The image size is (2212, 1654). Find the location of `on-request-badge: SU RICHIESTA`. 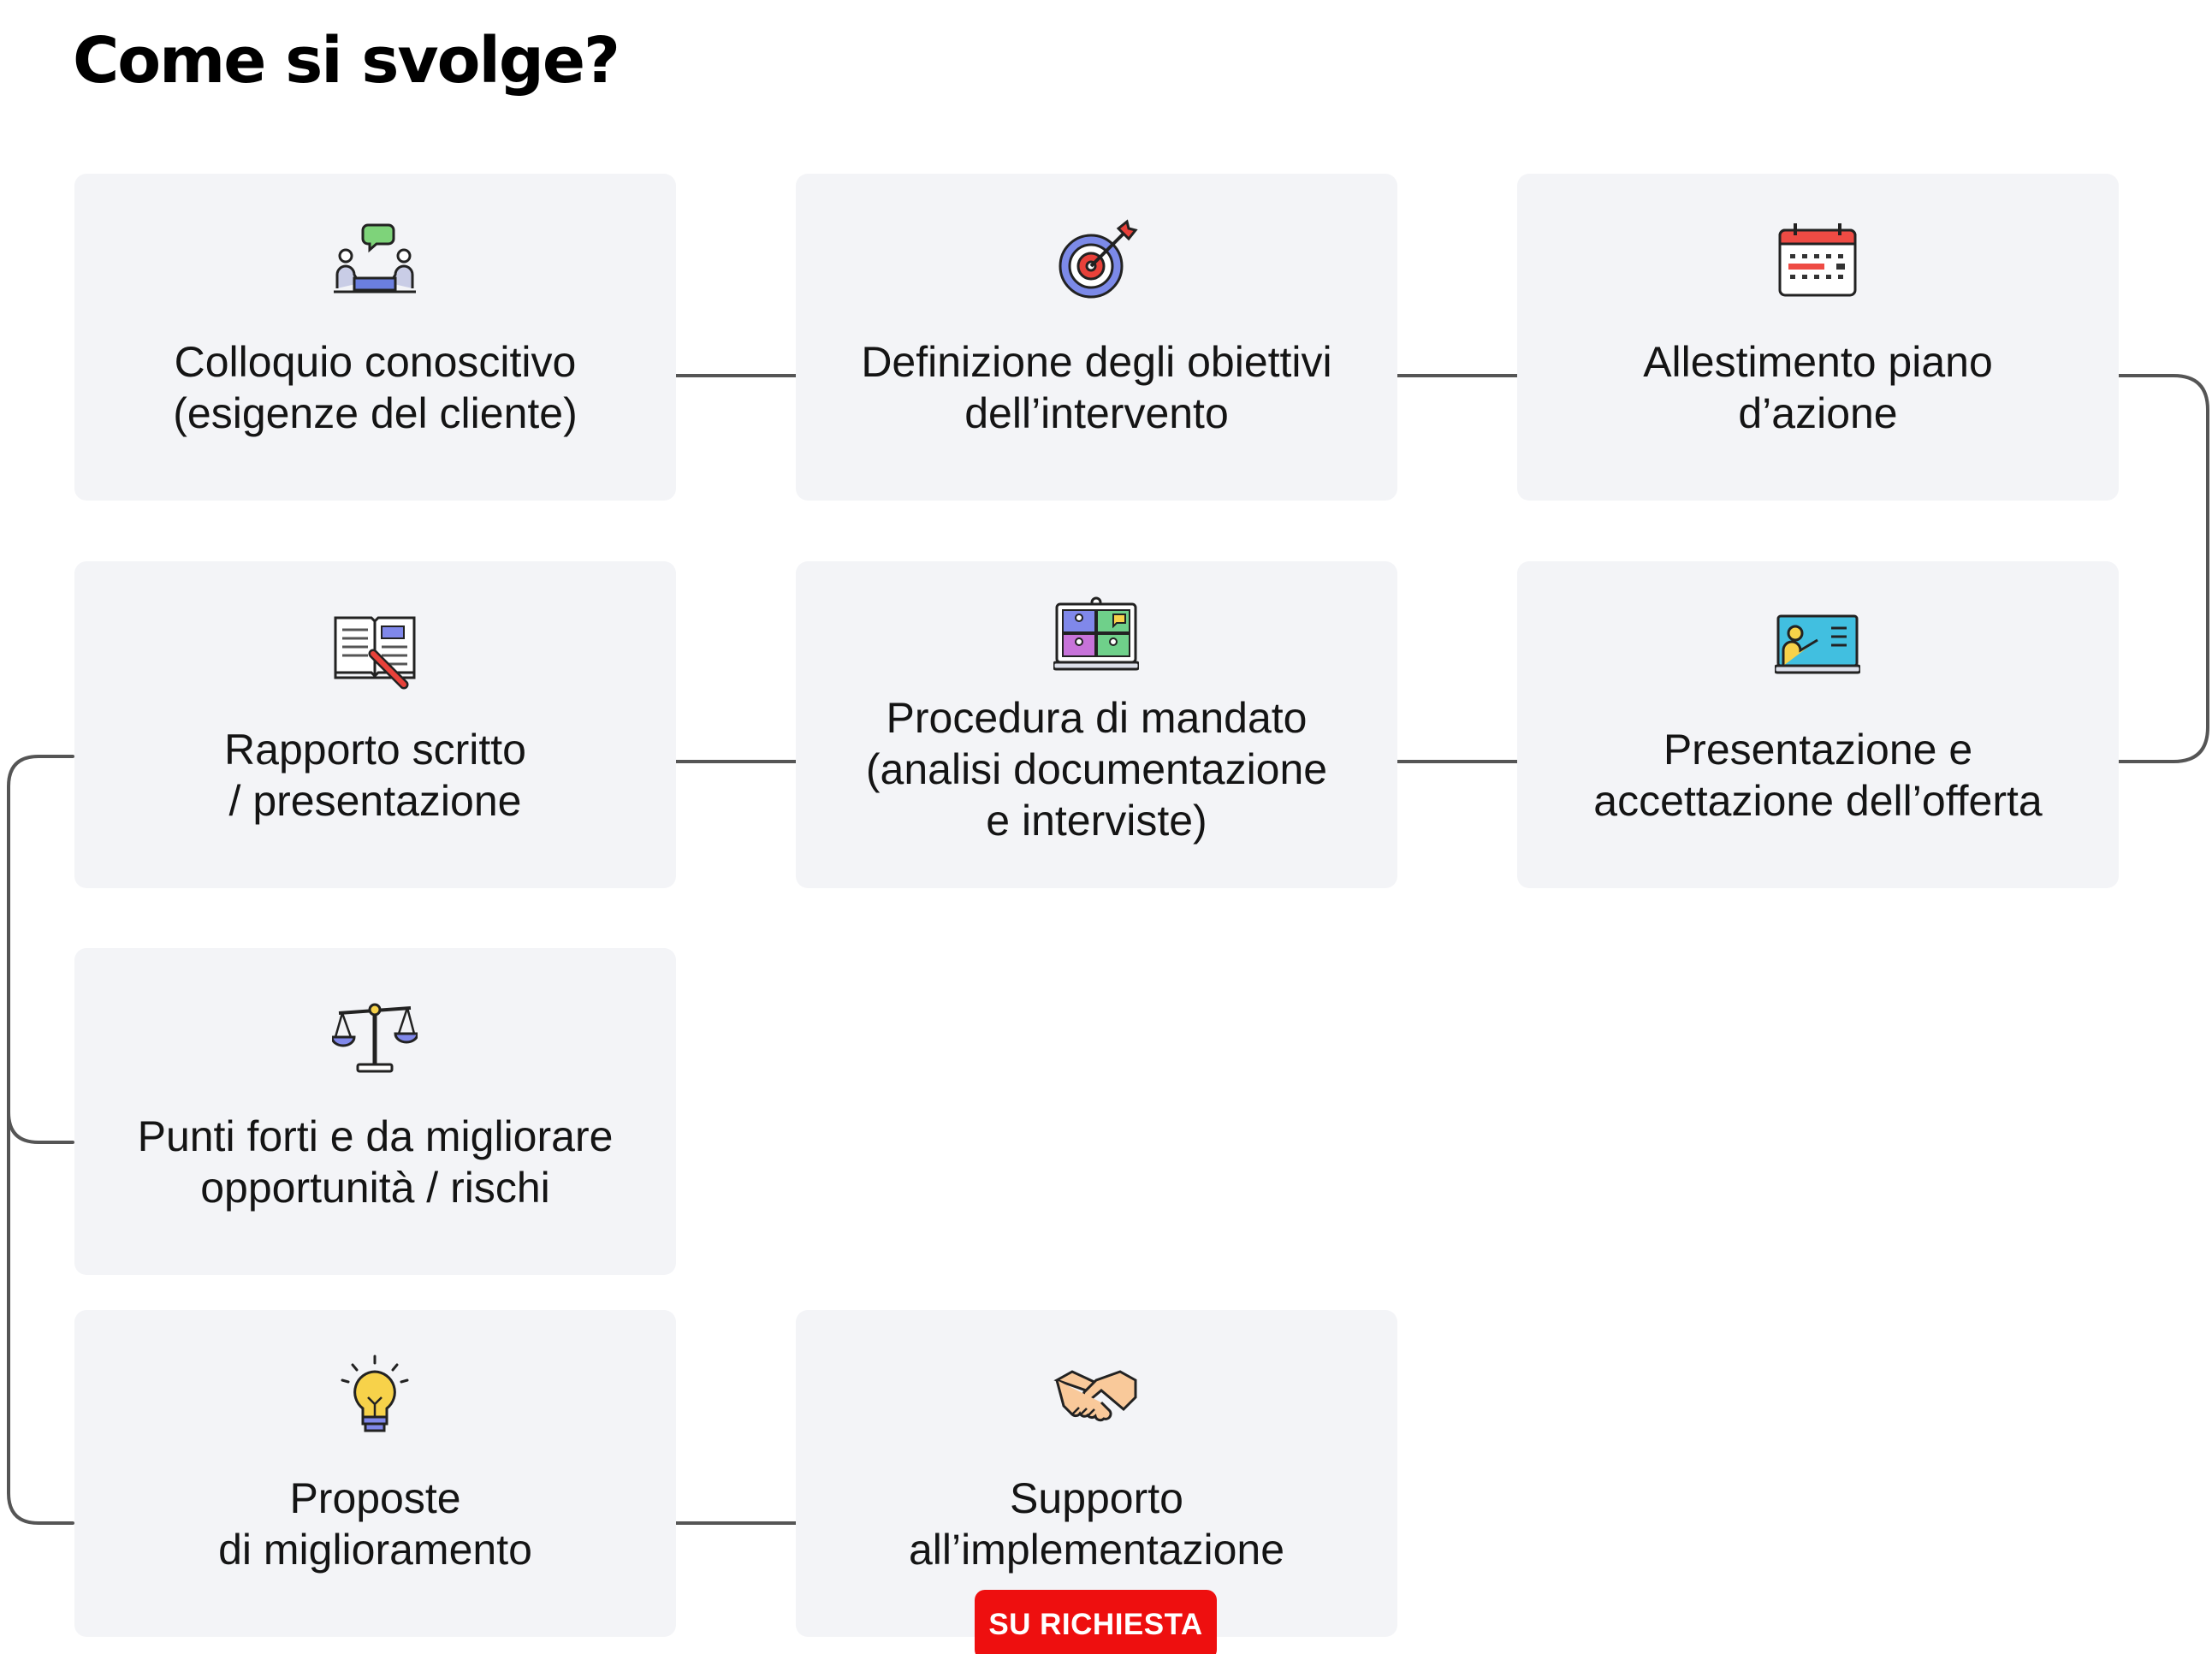

on-request-badge: SU RICHIESTA is located at coordinates (1096, 1622).